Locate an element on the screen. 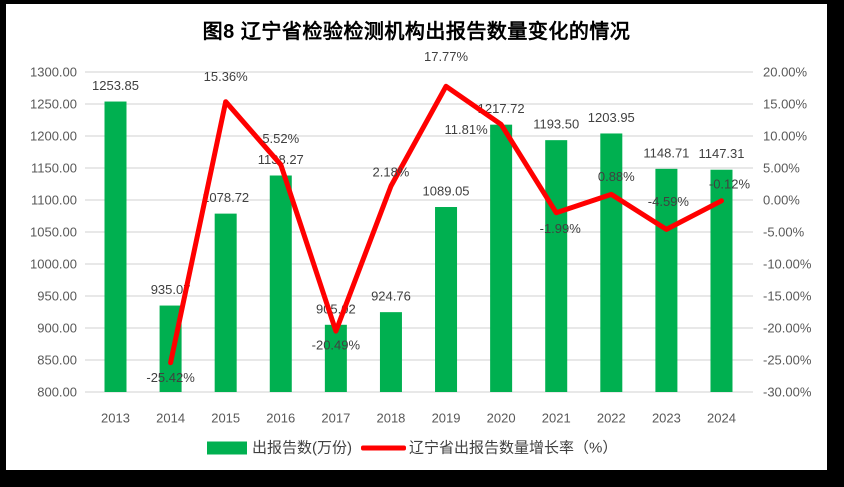 The width and height of the screenshot is (844, 487). growth-value-label: 2.18% is located at coordinates (391, 172).